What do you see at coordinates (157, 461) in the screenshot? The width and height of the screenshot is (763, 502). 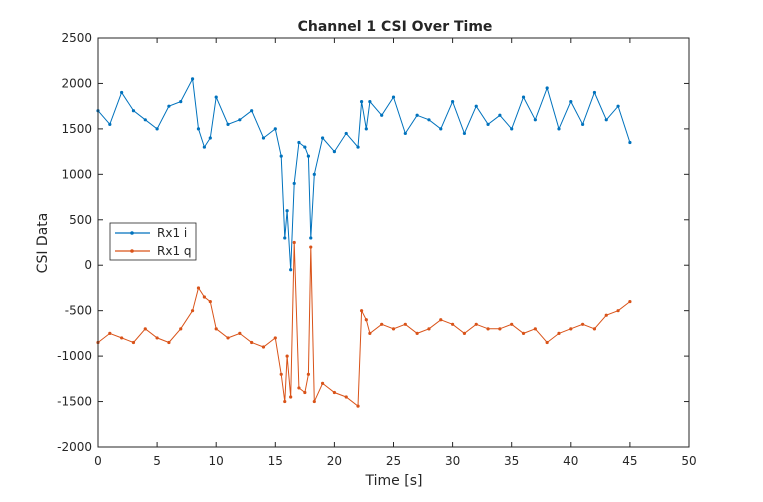 I see `x-tick-label: 5` at bounding box center [157, 461].